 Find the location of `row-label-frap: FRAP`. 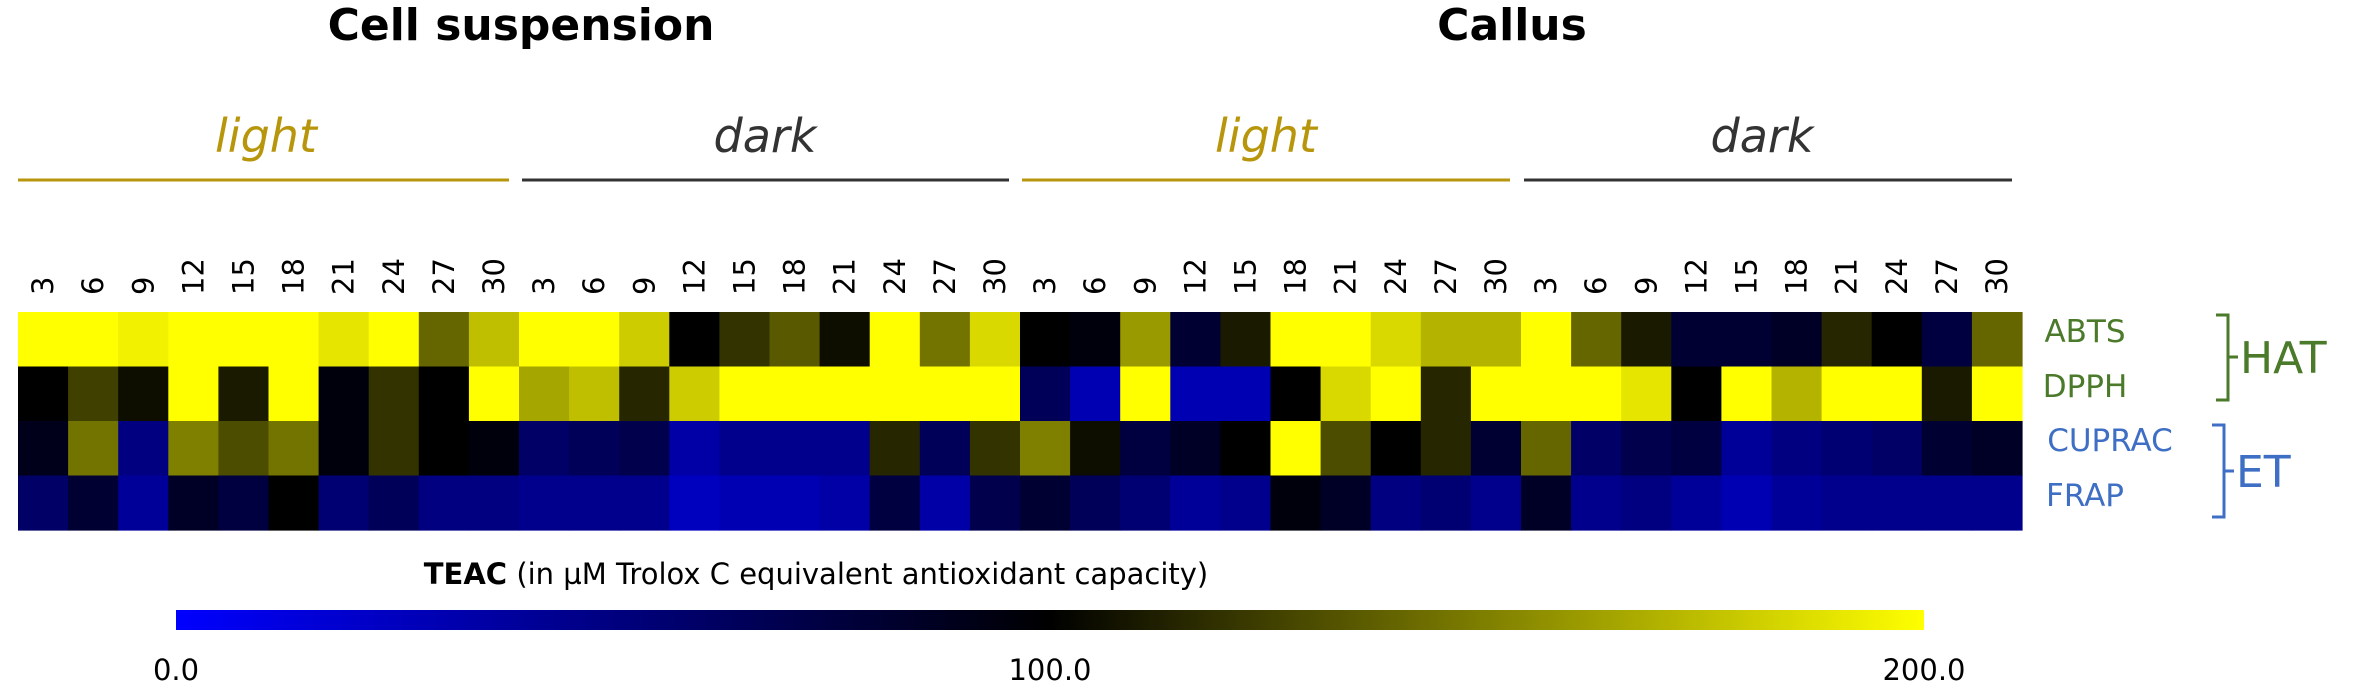

row-label-frap: FRAP is located at coordinates (2085, 496).